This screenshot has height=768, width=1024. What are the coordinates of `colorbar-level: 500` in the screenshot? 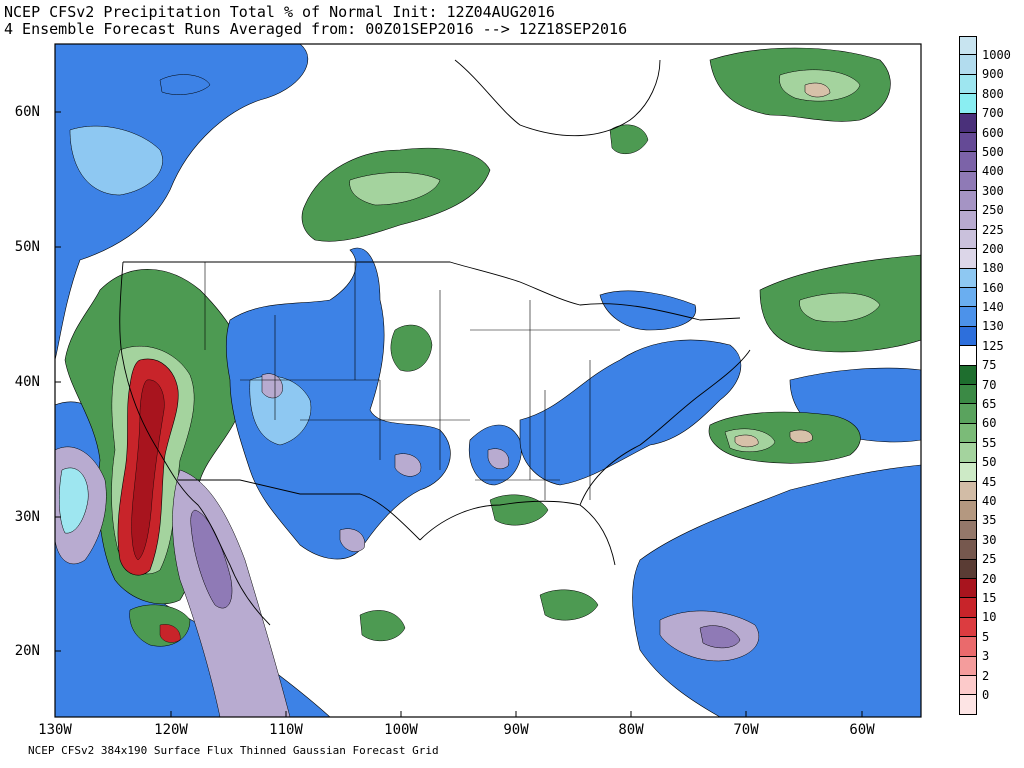 It's located at (989, 145).